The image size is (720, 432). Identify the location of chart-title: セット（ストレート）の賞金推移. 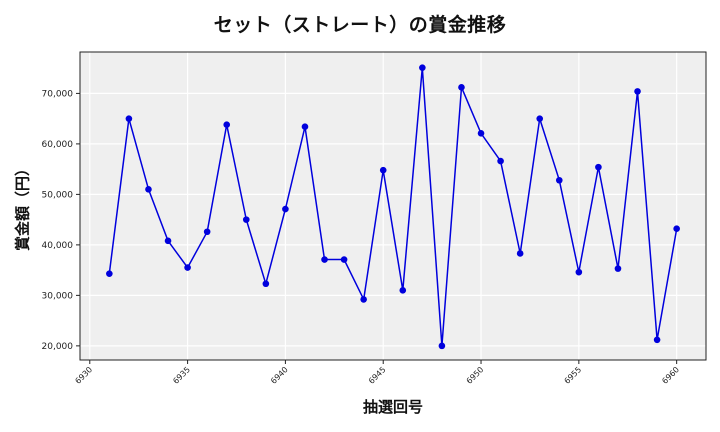
(360, 25).